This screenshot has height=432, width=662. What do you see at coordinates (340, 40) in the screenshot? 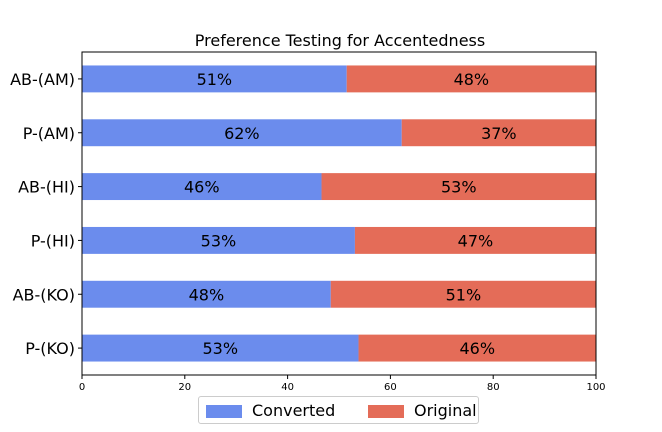
I see `chart-title: Preference Testing for Accentedness` at bounding box center [340, 40].